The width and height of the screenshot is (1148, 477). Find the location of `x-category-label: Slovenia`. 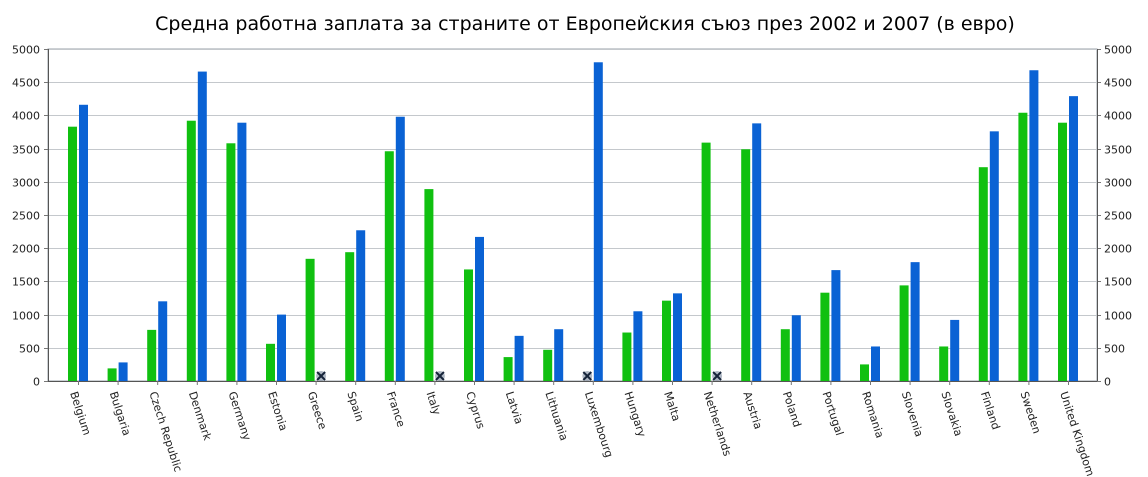

x-category-label: Slovenia is located at coordinates (912, 414).